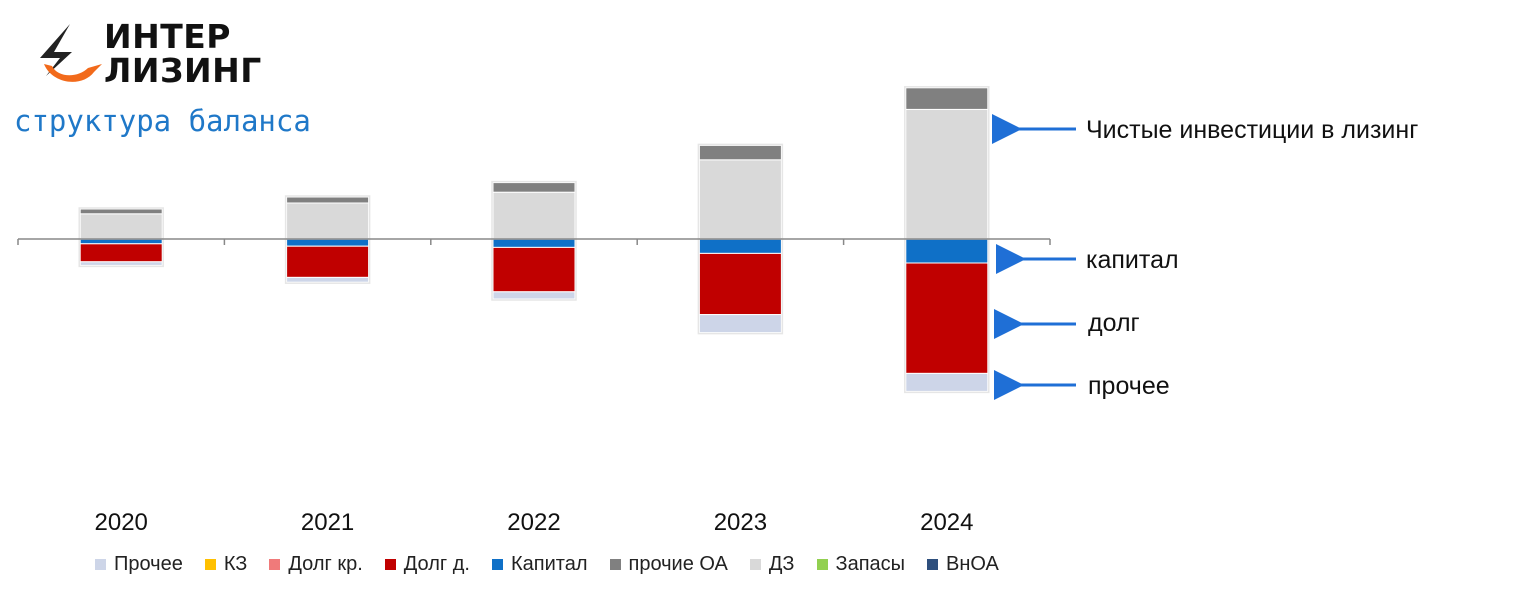  I want to click on logo-line-2: ЛИЗИНГ, so click(183, 70).